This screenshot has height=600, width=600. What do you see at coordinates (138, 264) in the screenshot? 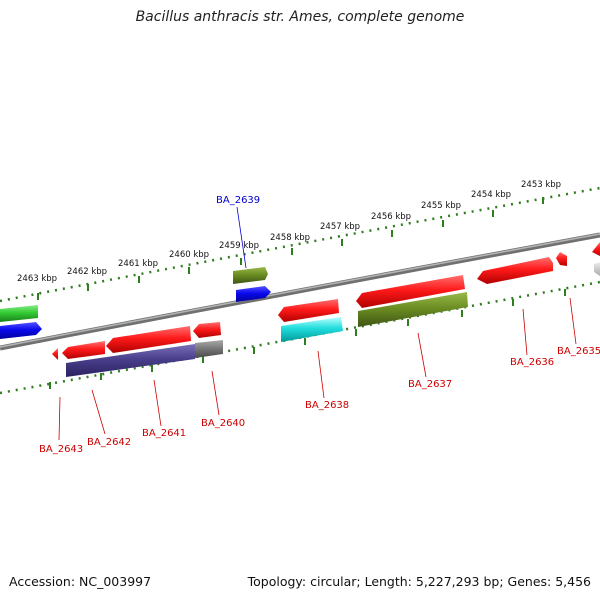
I see `scale-label: 2461 kbp` at bounding box center [138, 264].